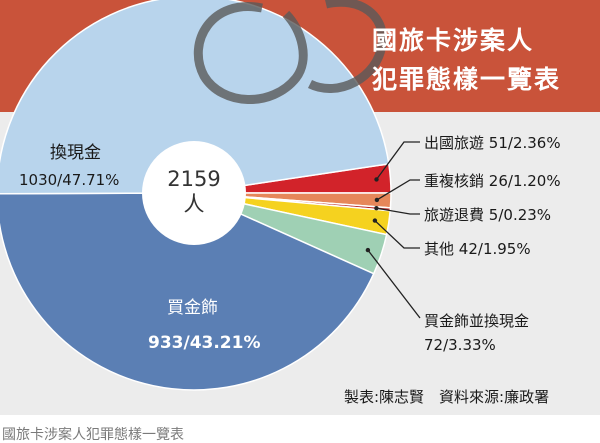 The image size is (600, 443). What do you see at coordinates (453, 40) in the screenshot?
I see `chart-title-line-1: 國旅卡涉案人` at bounding box center [453, 40].